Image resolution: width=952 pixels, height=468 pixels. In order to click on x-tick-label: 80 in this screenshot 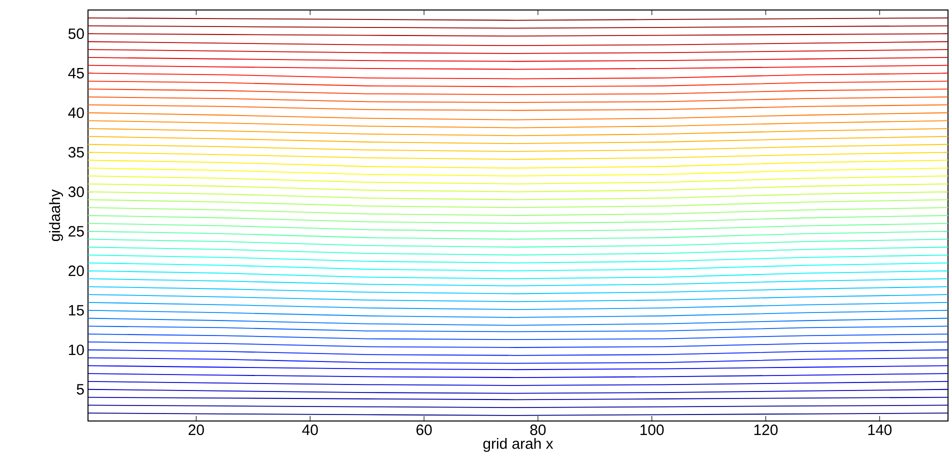, I will do `click(538, 430)`.